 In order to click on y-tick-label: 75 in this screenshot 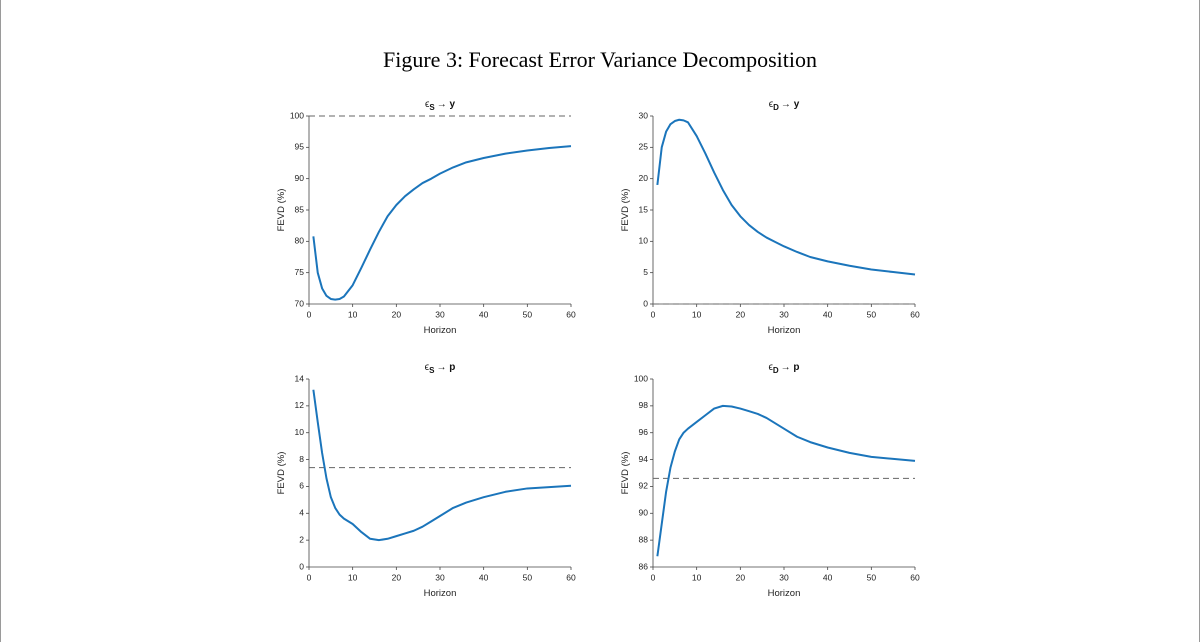, I will do `click(300, 272)`.